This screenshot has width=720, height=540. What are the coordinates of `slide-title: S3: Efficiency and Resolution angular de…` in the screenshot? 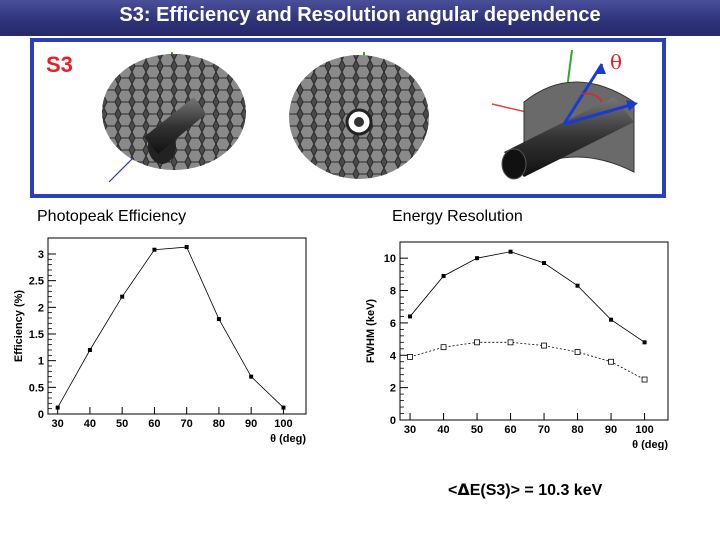 It's located at (360, 15).